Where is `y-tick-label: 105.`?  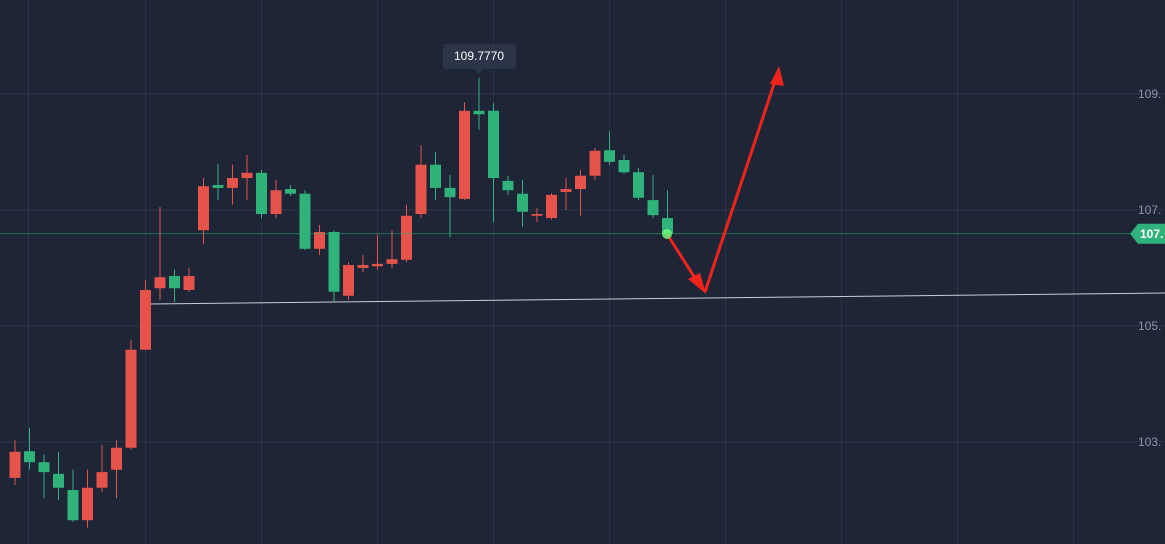 y-tick-label: 105. is located at coordinates (1149, 326).